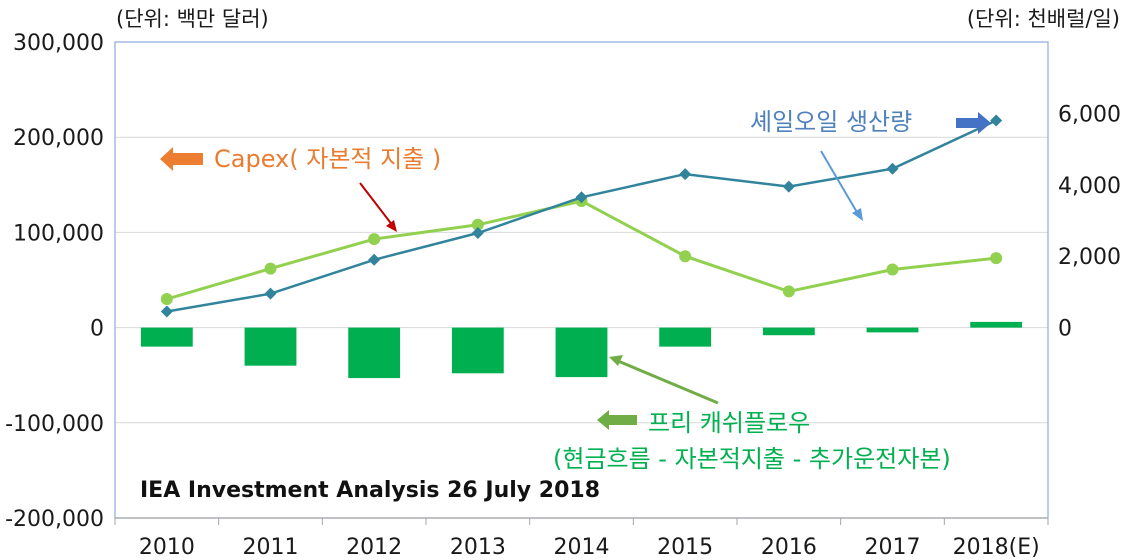  What do you see at coordinates (996, 547) in the screenshot?
I see `x-axis-tick-label: 2018(E)` at bounding box center [996, 547].